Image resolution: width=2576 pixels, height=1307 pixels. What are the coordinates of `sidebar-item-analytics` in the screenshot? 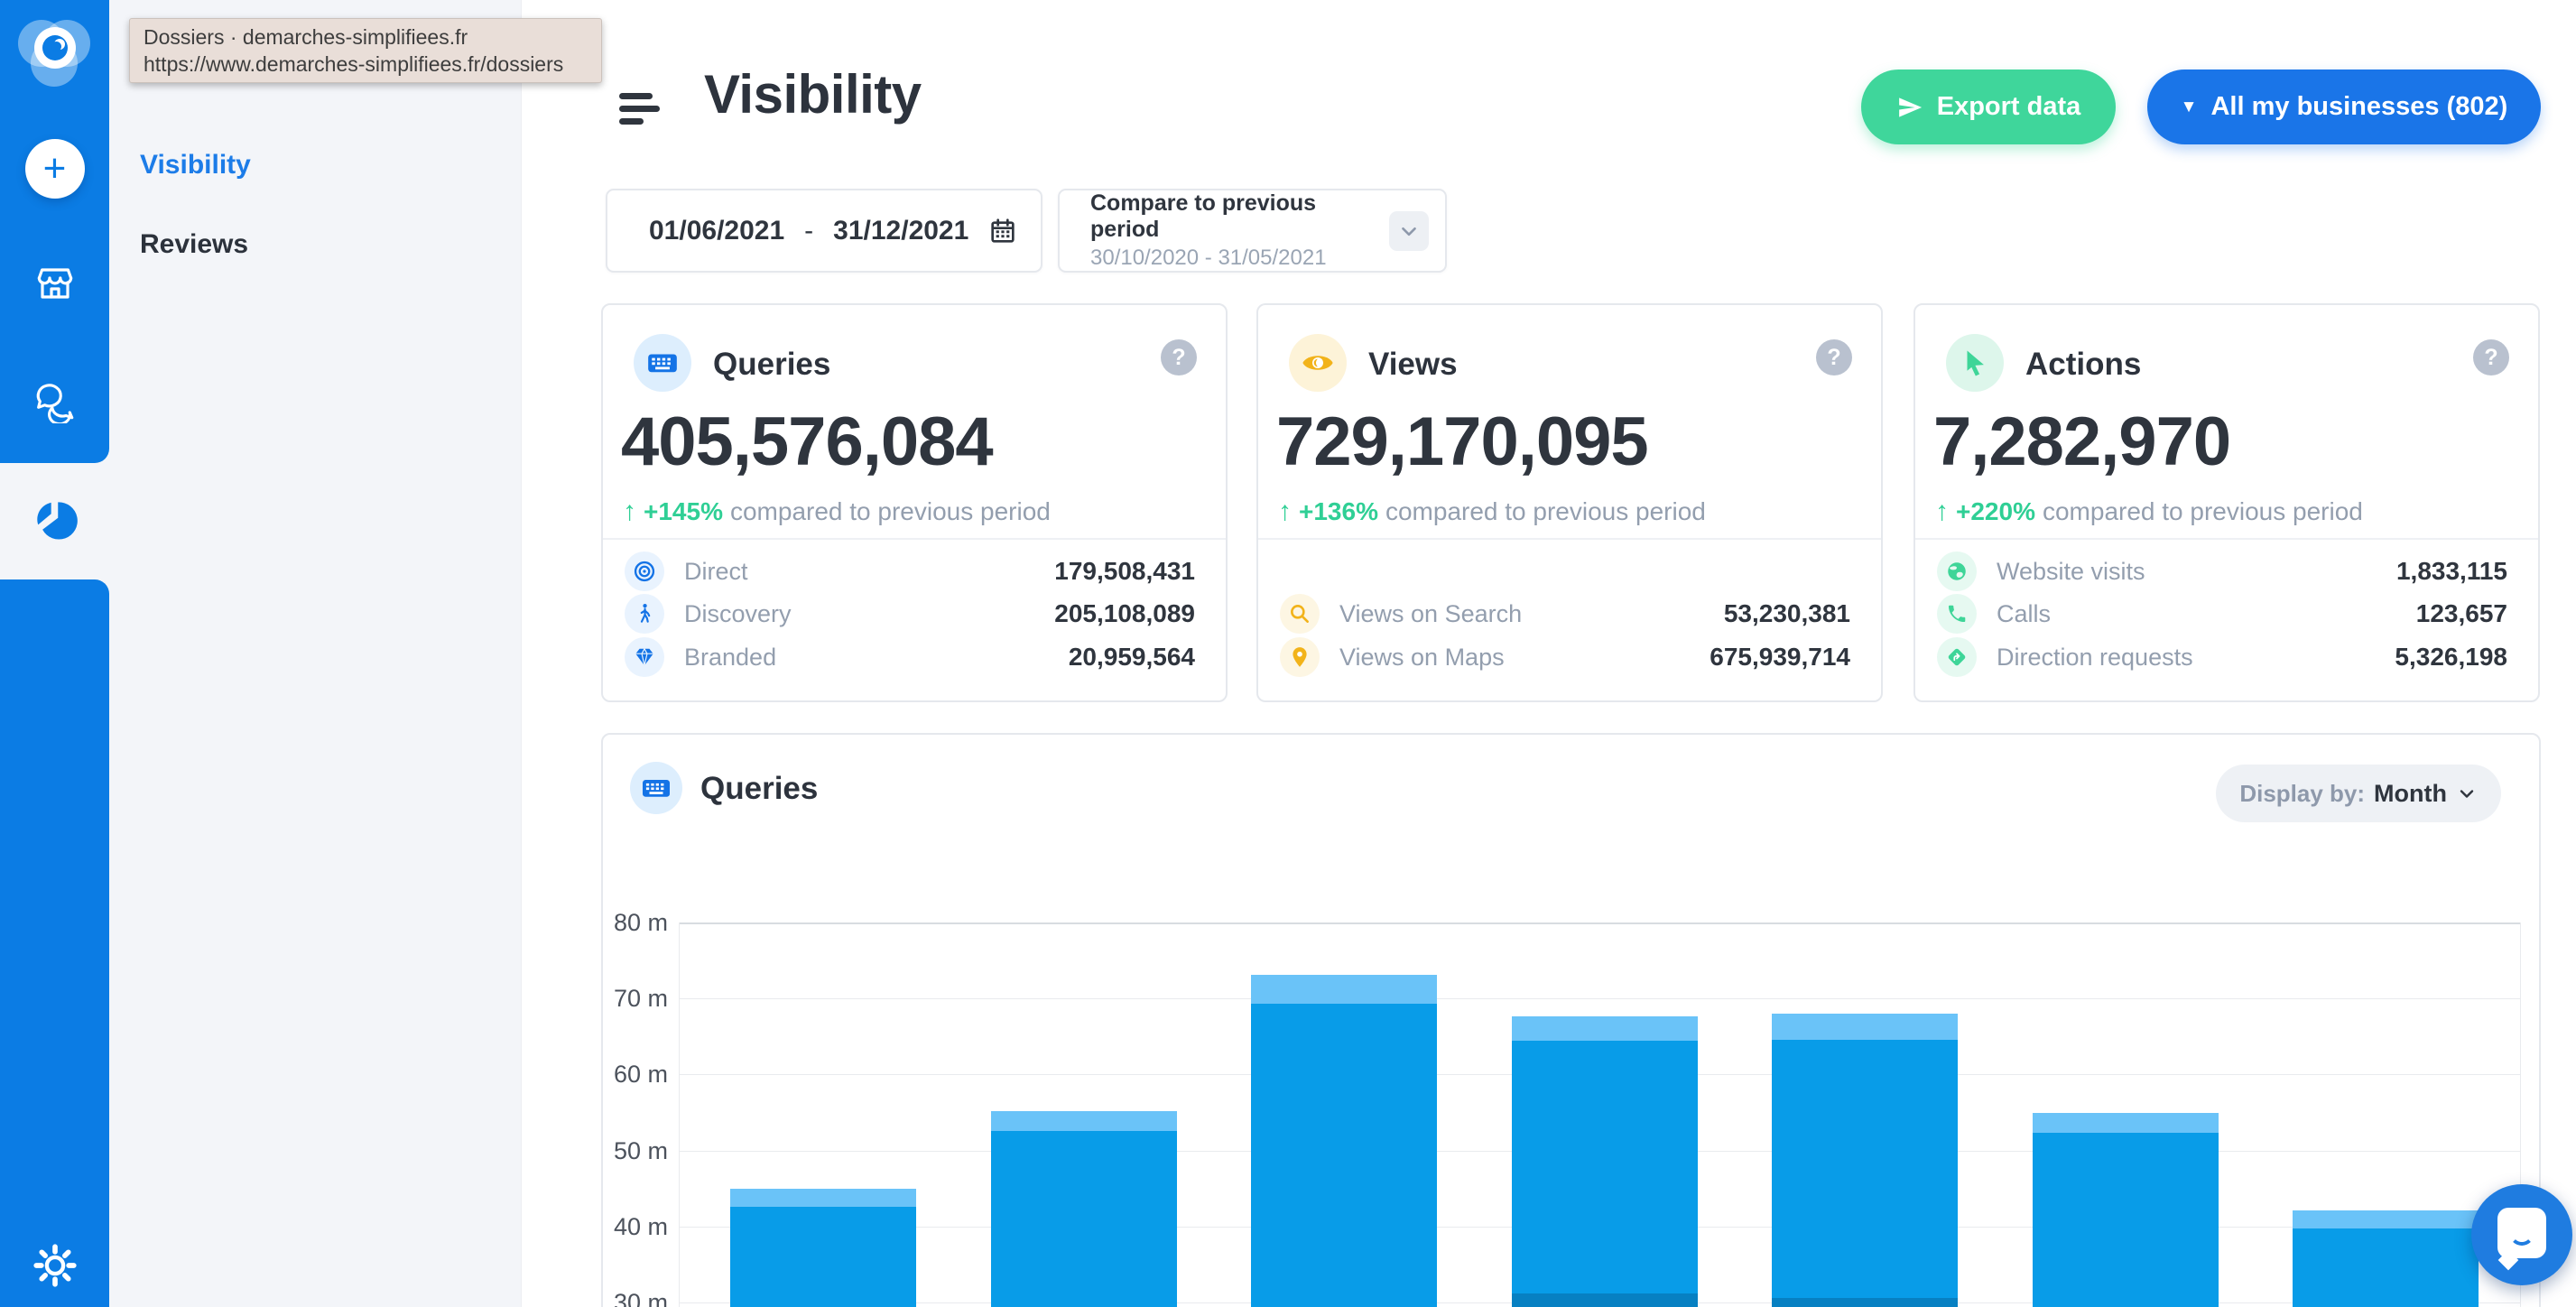 It's located at (55, 520).